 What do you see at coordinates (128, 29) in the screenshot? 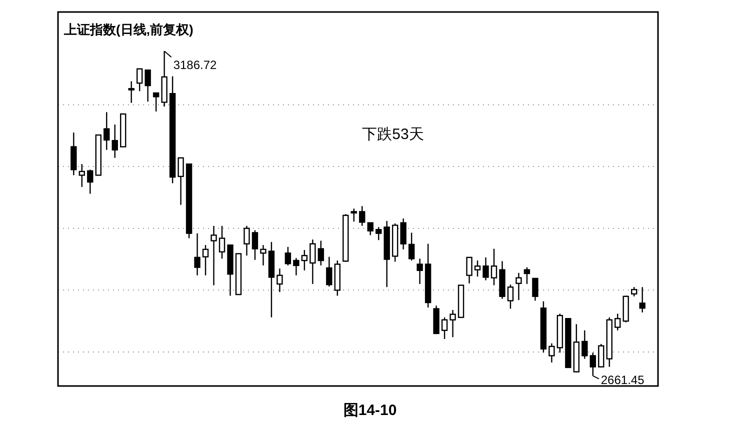
I see `text: 上证指数(日线,前复权)` at bounding box center [128, 29].